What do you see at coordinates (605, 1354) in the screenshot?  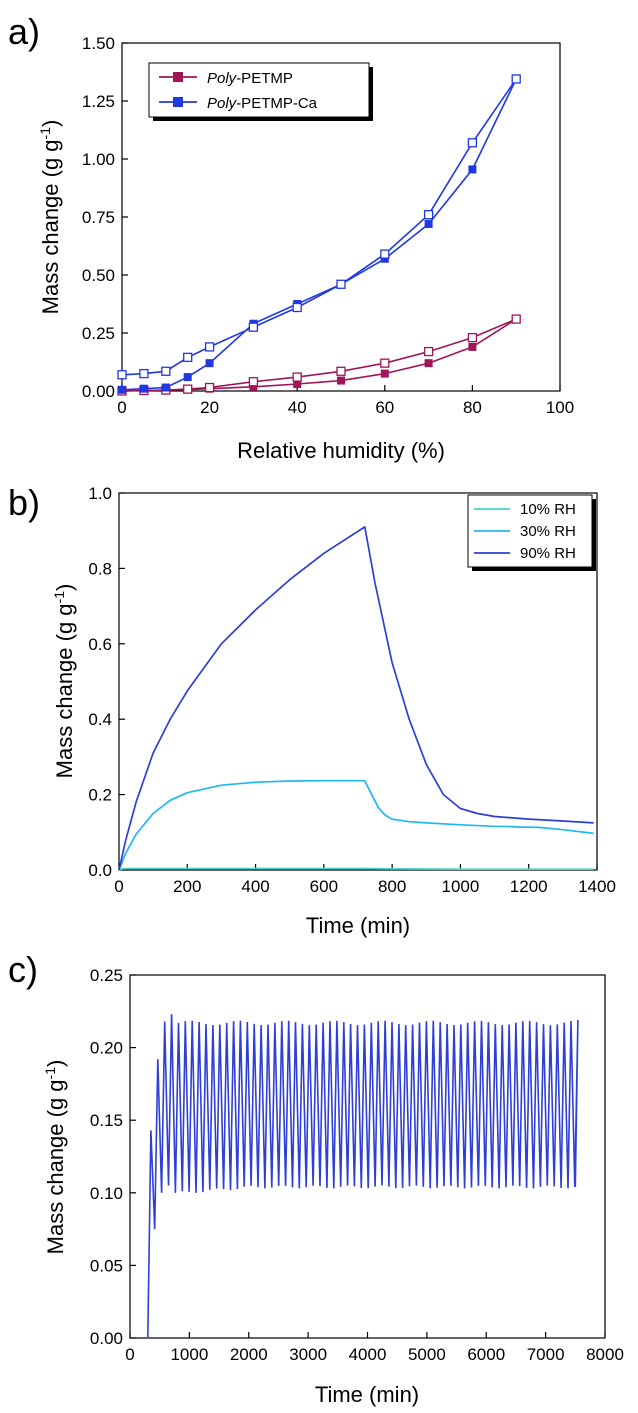 I see `panel-c-x-tick-label: 8000` at bounding box center [605, 1354].